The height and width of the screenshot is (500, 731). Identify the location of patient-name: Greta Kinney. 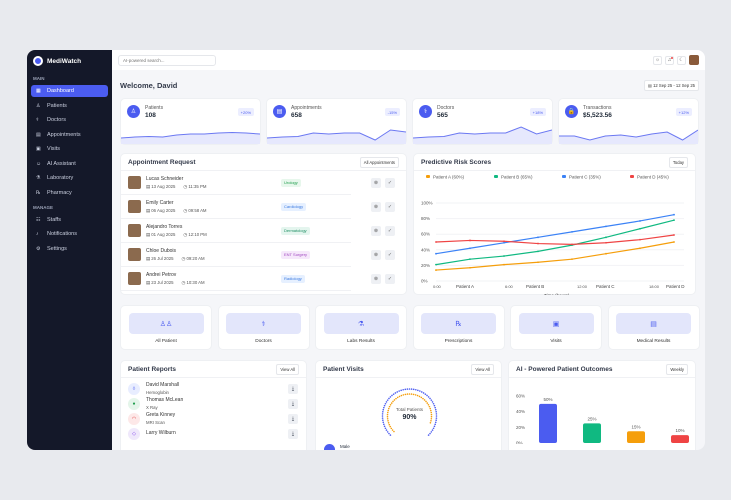
(161, 415).